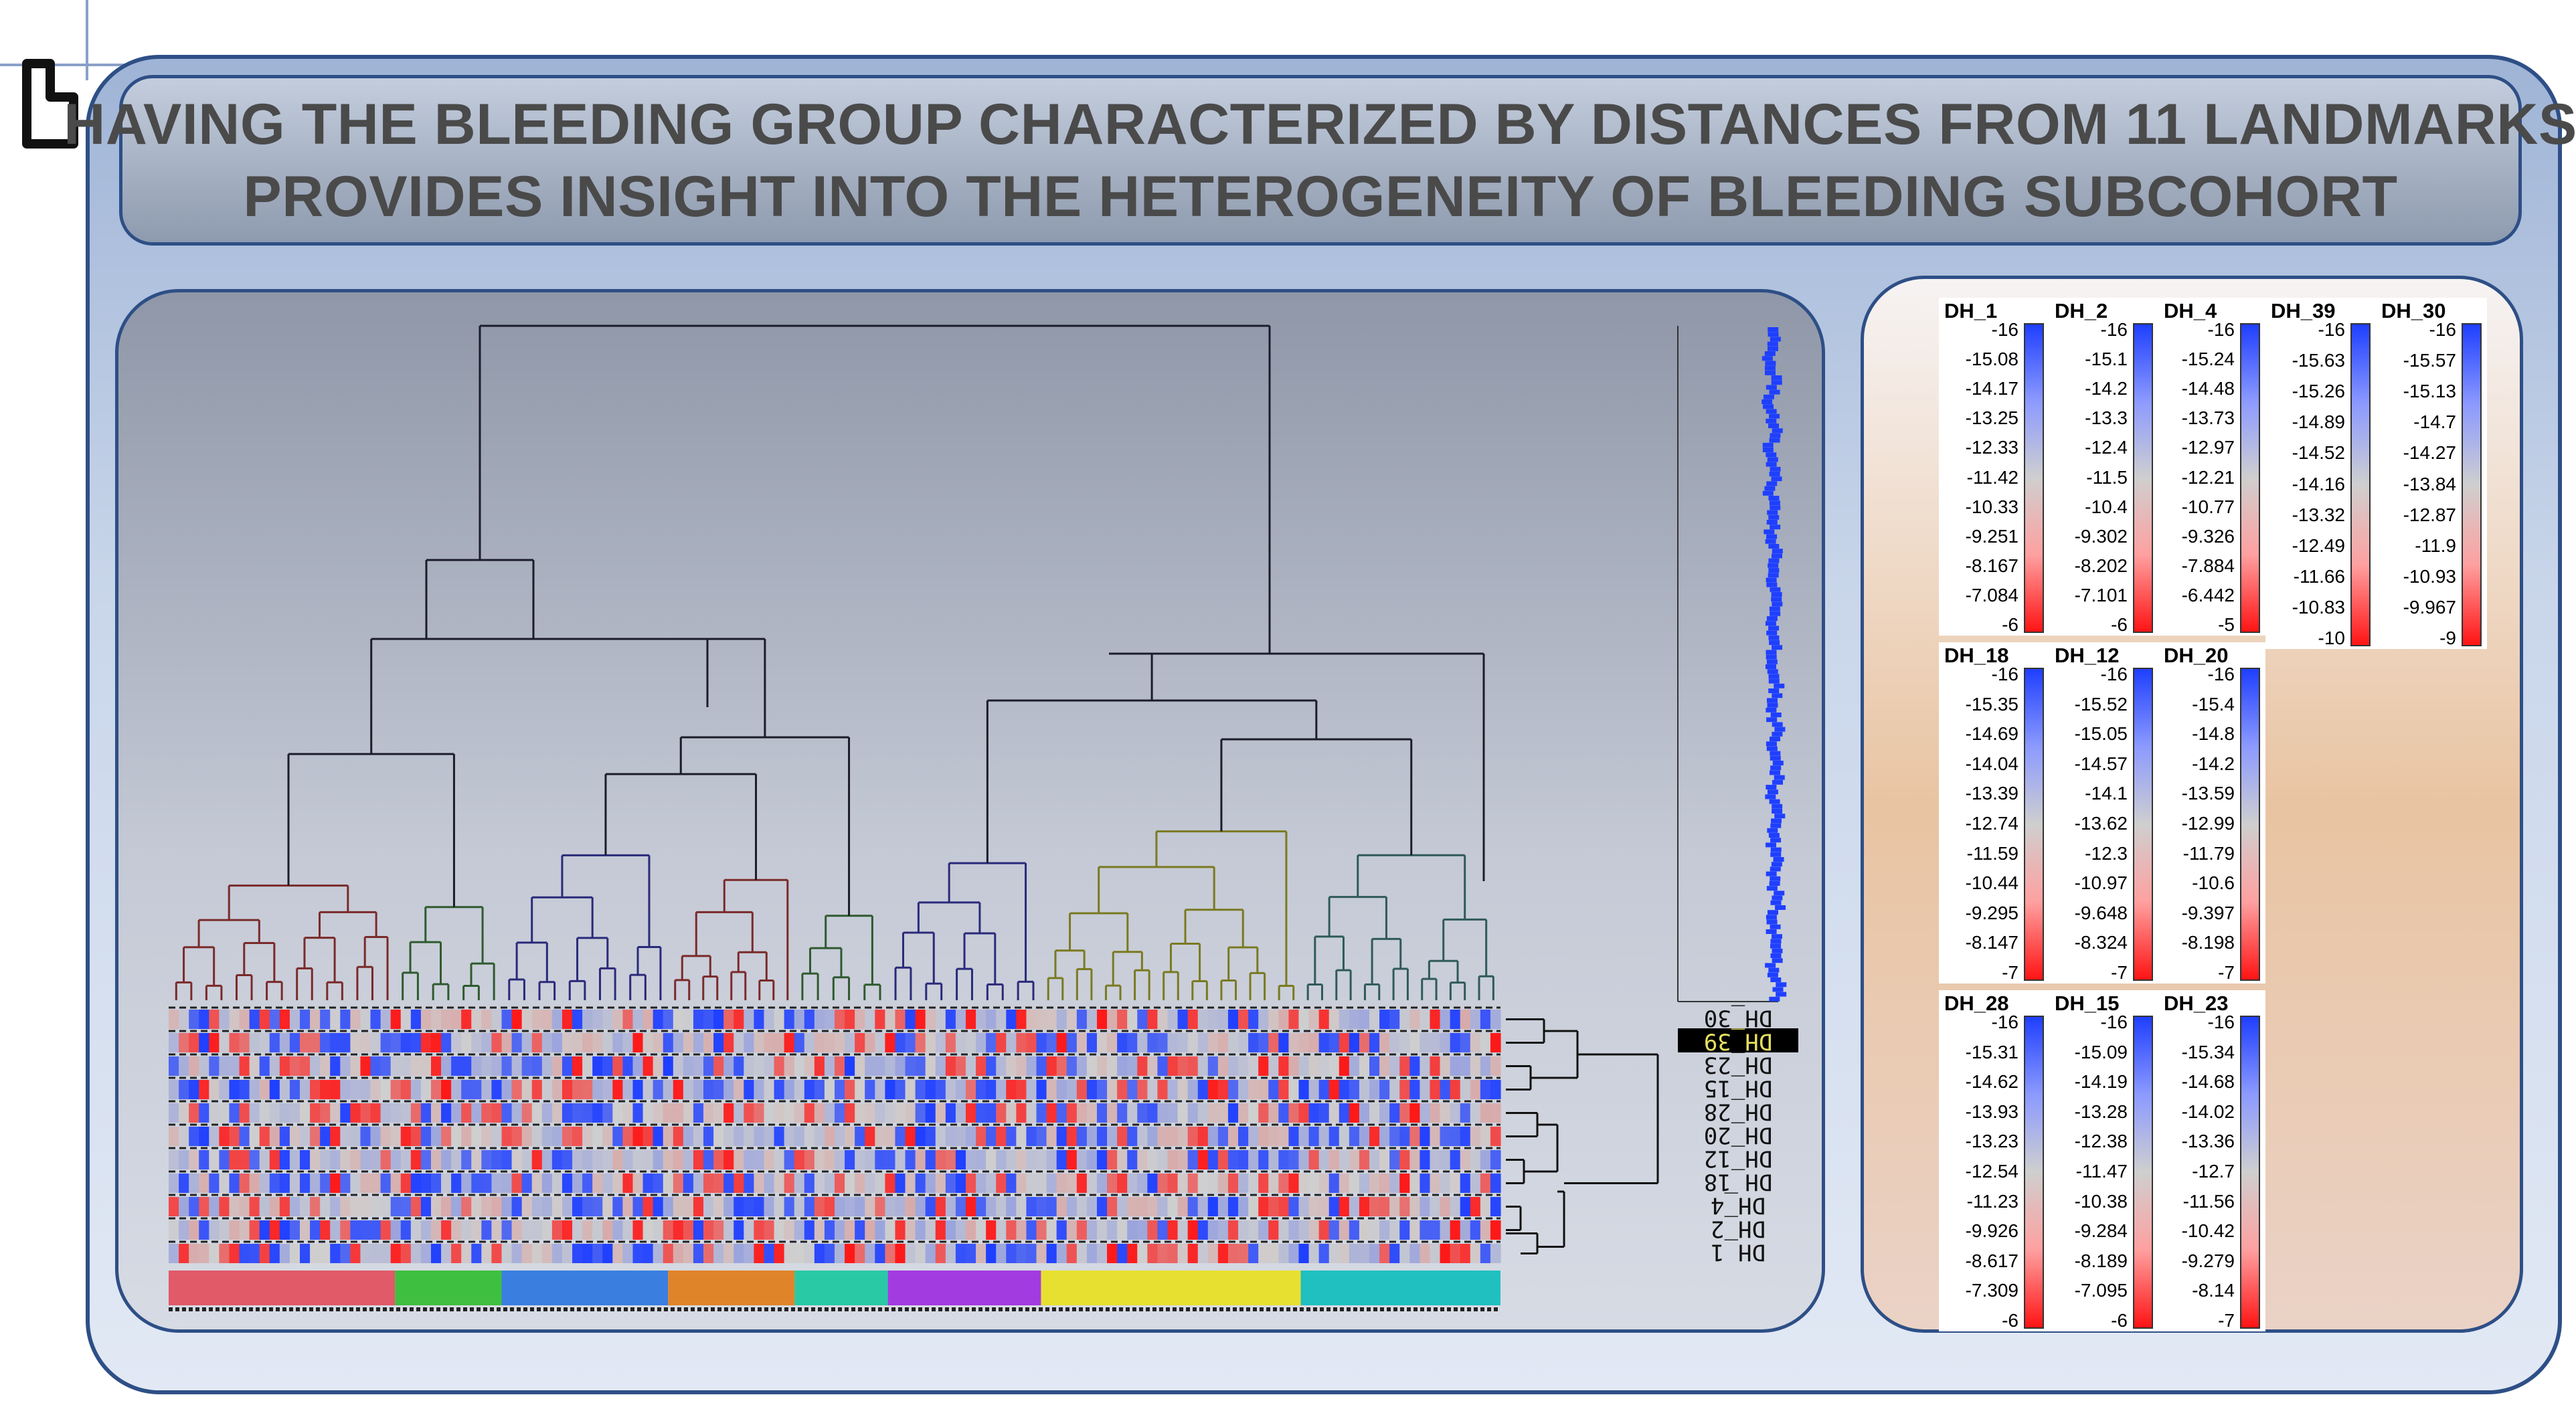 The image size is (2576, 1403). I want to click on legend-value: -13.73, so click(2208, 418).